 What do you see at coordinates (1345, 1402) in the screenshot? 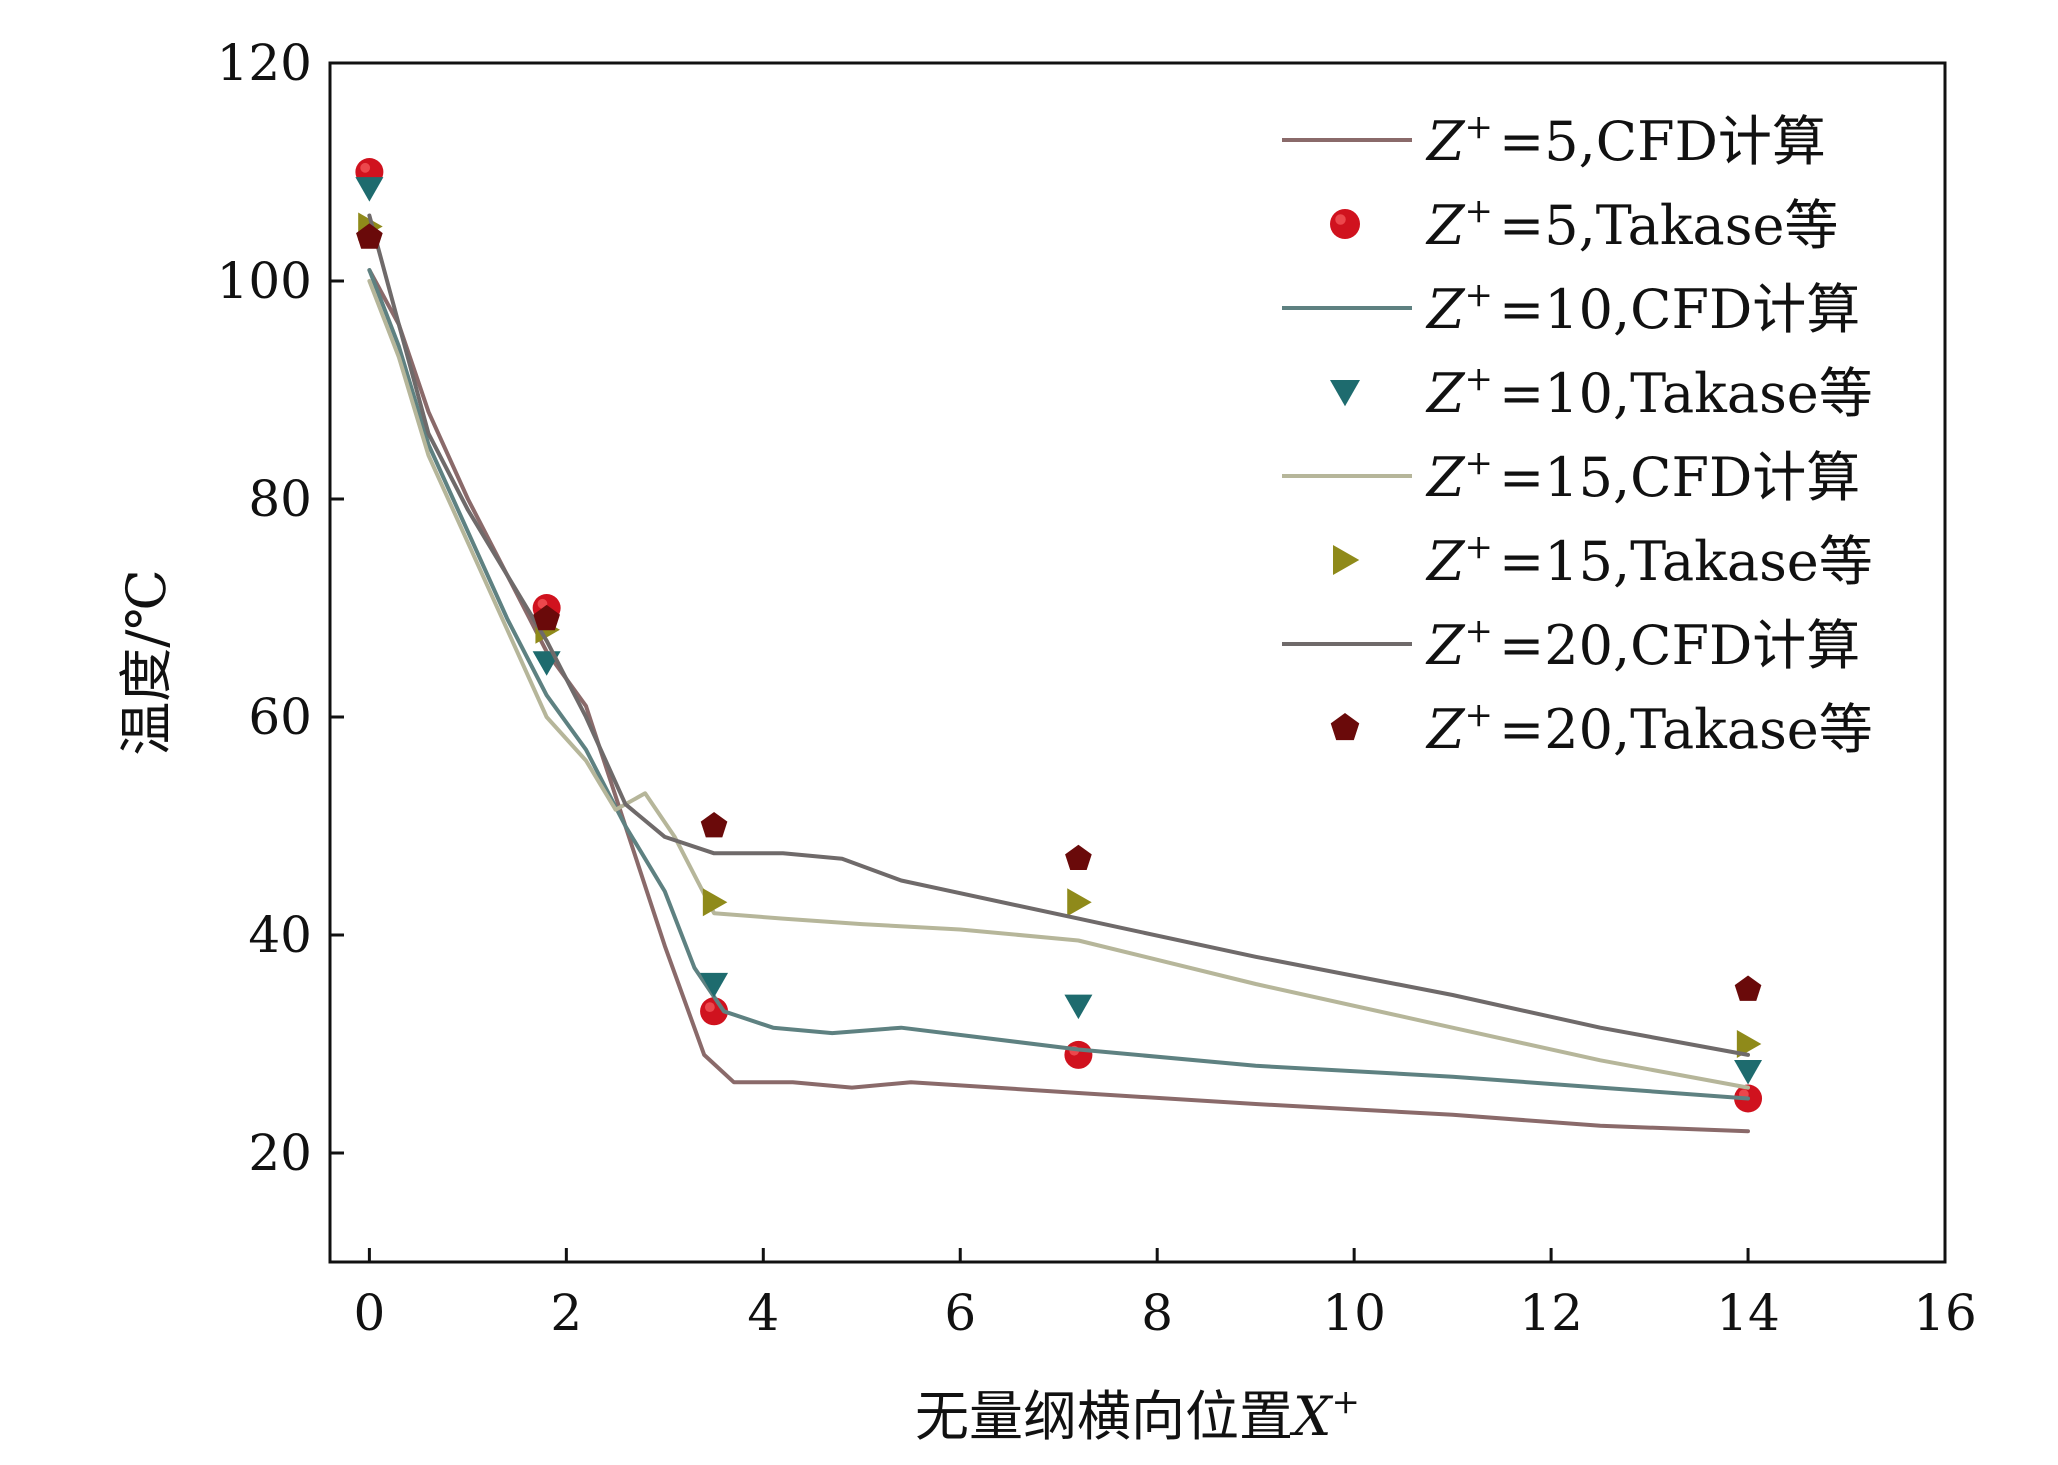
I see `x-axis-title-sup: +` at bounding box center [1345, 1402].